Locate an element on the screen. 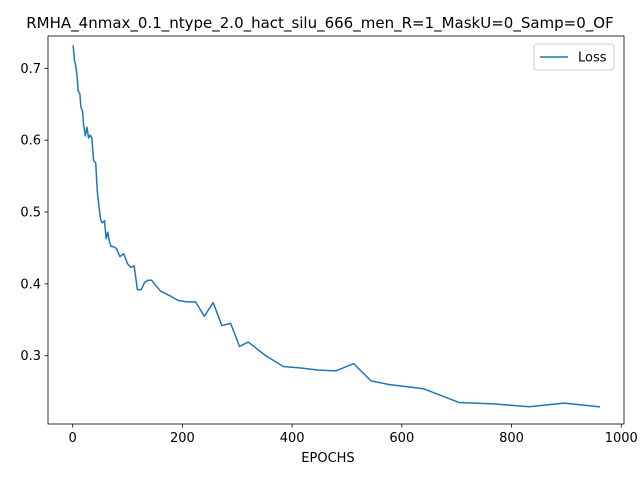 The image size is (640, 480). legend-label: Loss is located at coordinates (592, 58).